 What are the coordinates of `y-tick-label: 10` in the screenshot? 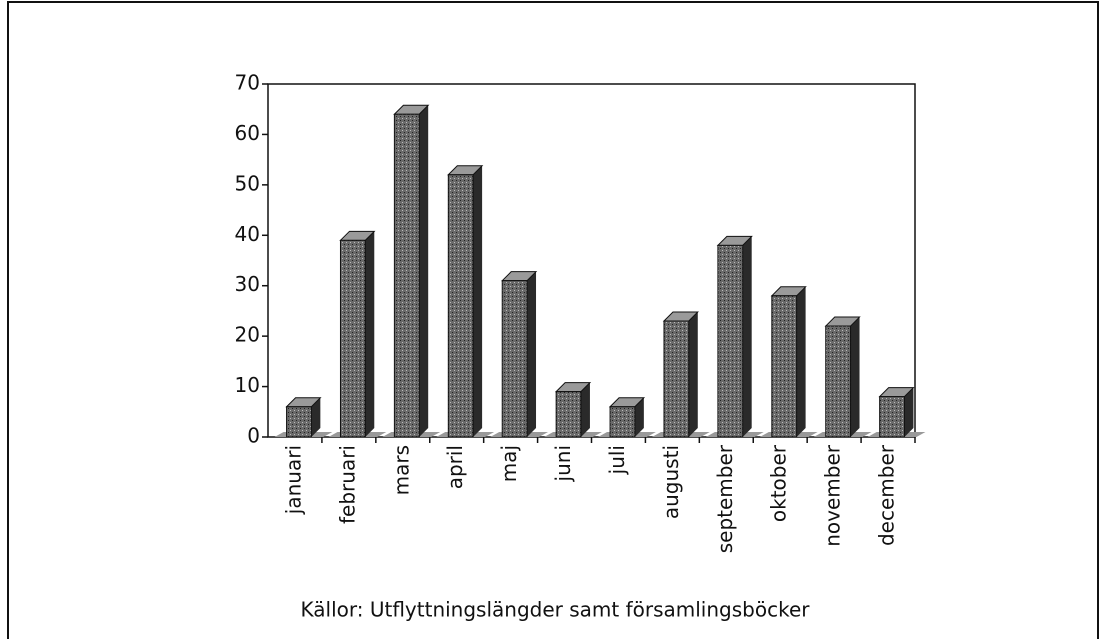 It's located at (247, 385).